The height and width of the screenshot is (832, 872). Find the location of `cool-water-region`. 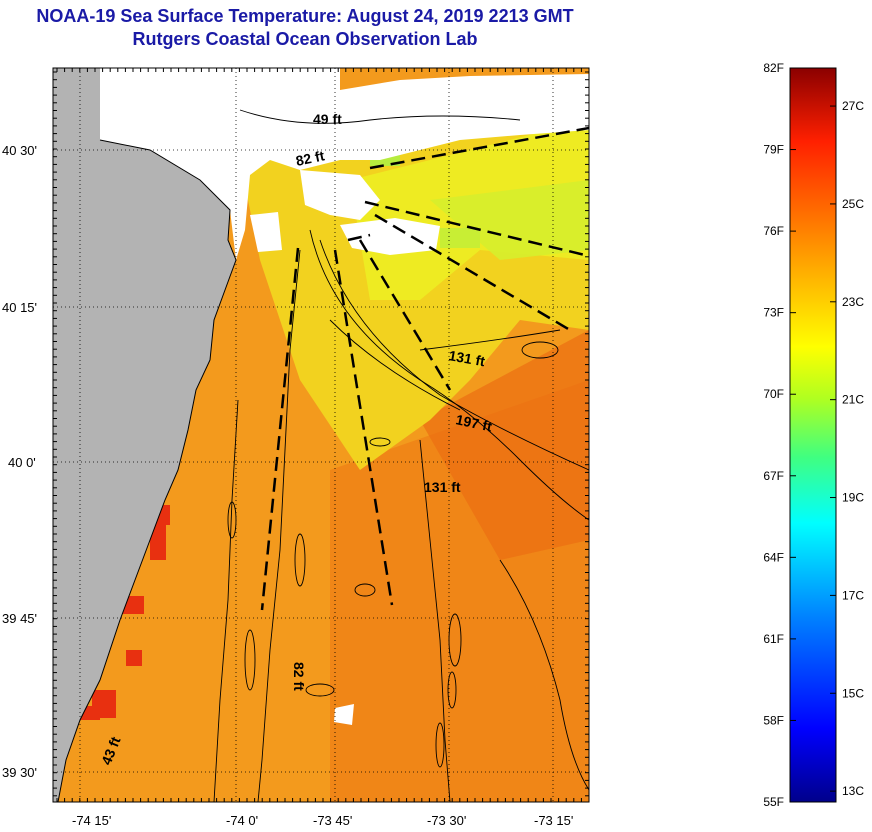

cool-water-region is located at coordinates (509, 220).